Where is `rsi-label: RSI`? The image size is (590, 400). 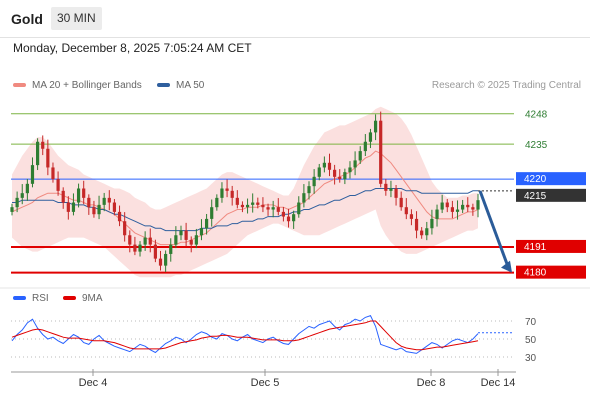 rsi-label: RSI is located at coordinates (40, 298).